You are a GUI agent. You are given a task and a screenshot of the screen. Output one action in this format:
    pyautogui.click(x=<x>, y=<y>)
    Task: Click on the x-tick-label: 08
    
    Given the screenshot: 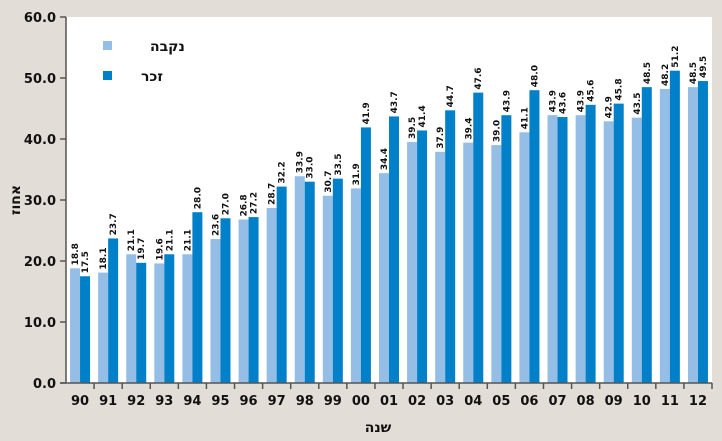 What is the action you would take?
    pyautogui.click(x=586, y=401)
    